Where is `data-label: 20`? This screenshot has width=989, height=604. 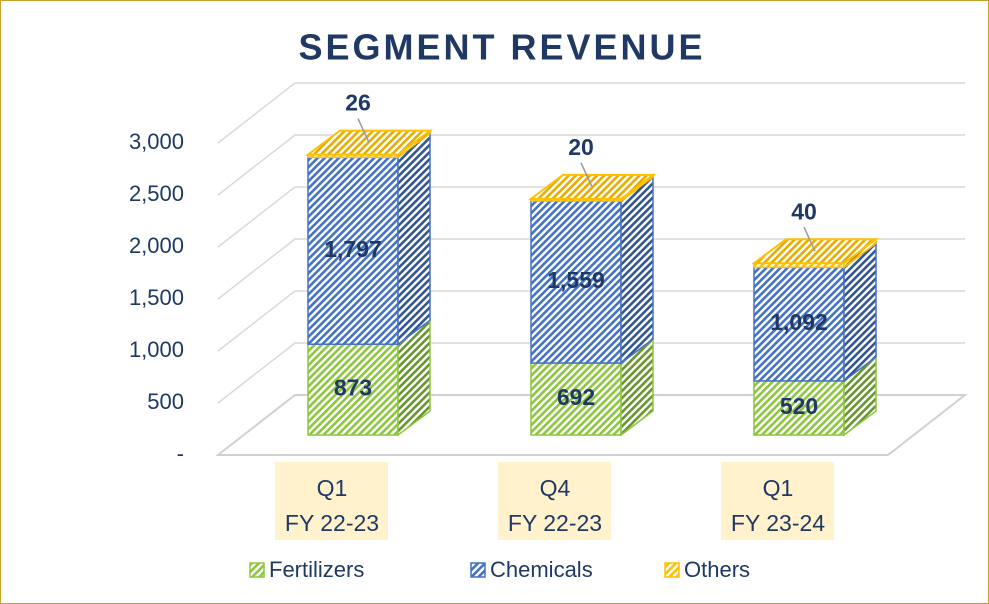
data-label: 20 is located at coordinates (581, 147).